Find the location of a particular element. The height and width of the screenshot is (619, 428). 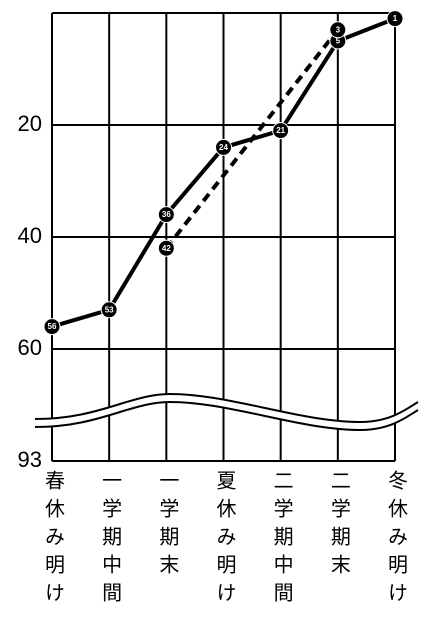

data-label: 3 is located at coordinates (338, 29).